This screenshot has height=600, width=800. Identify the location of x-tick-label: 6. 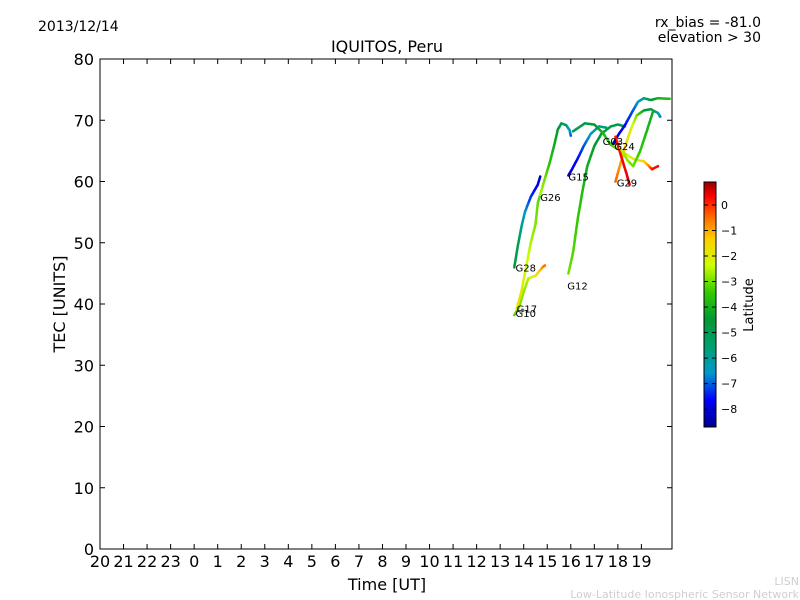
(335, 561).